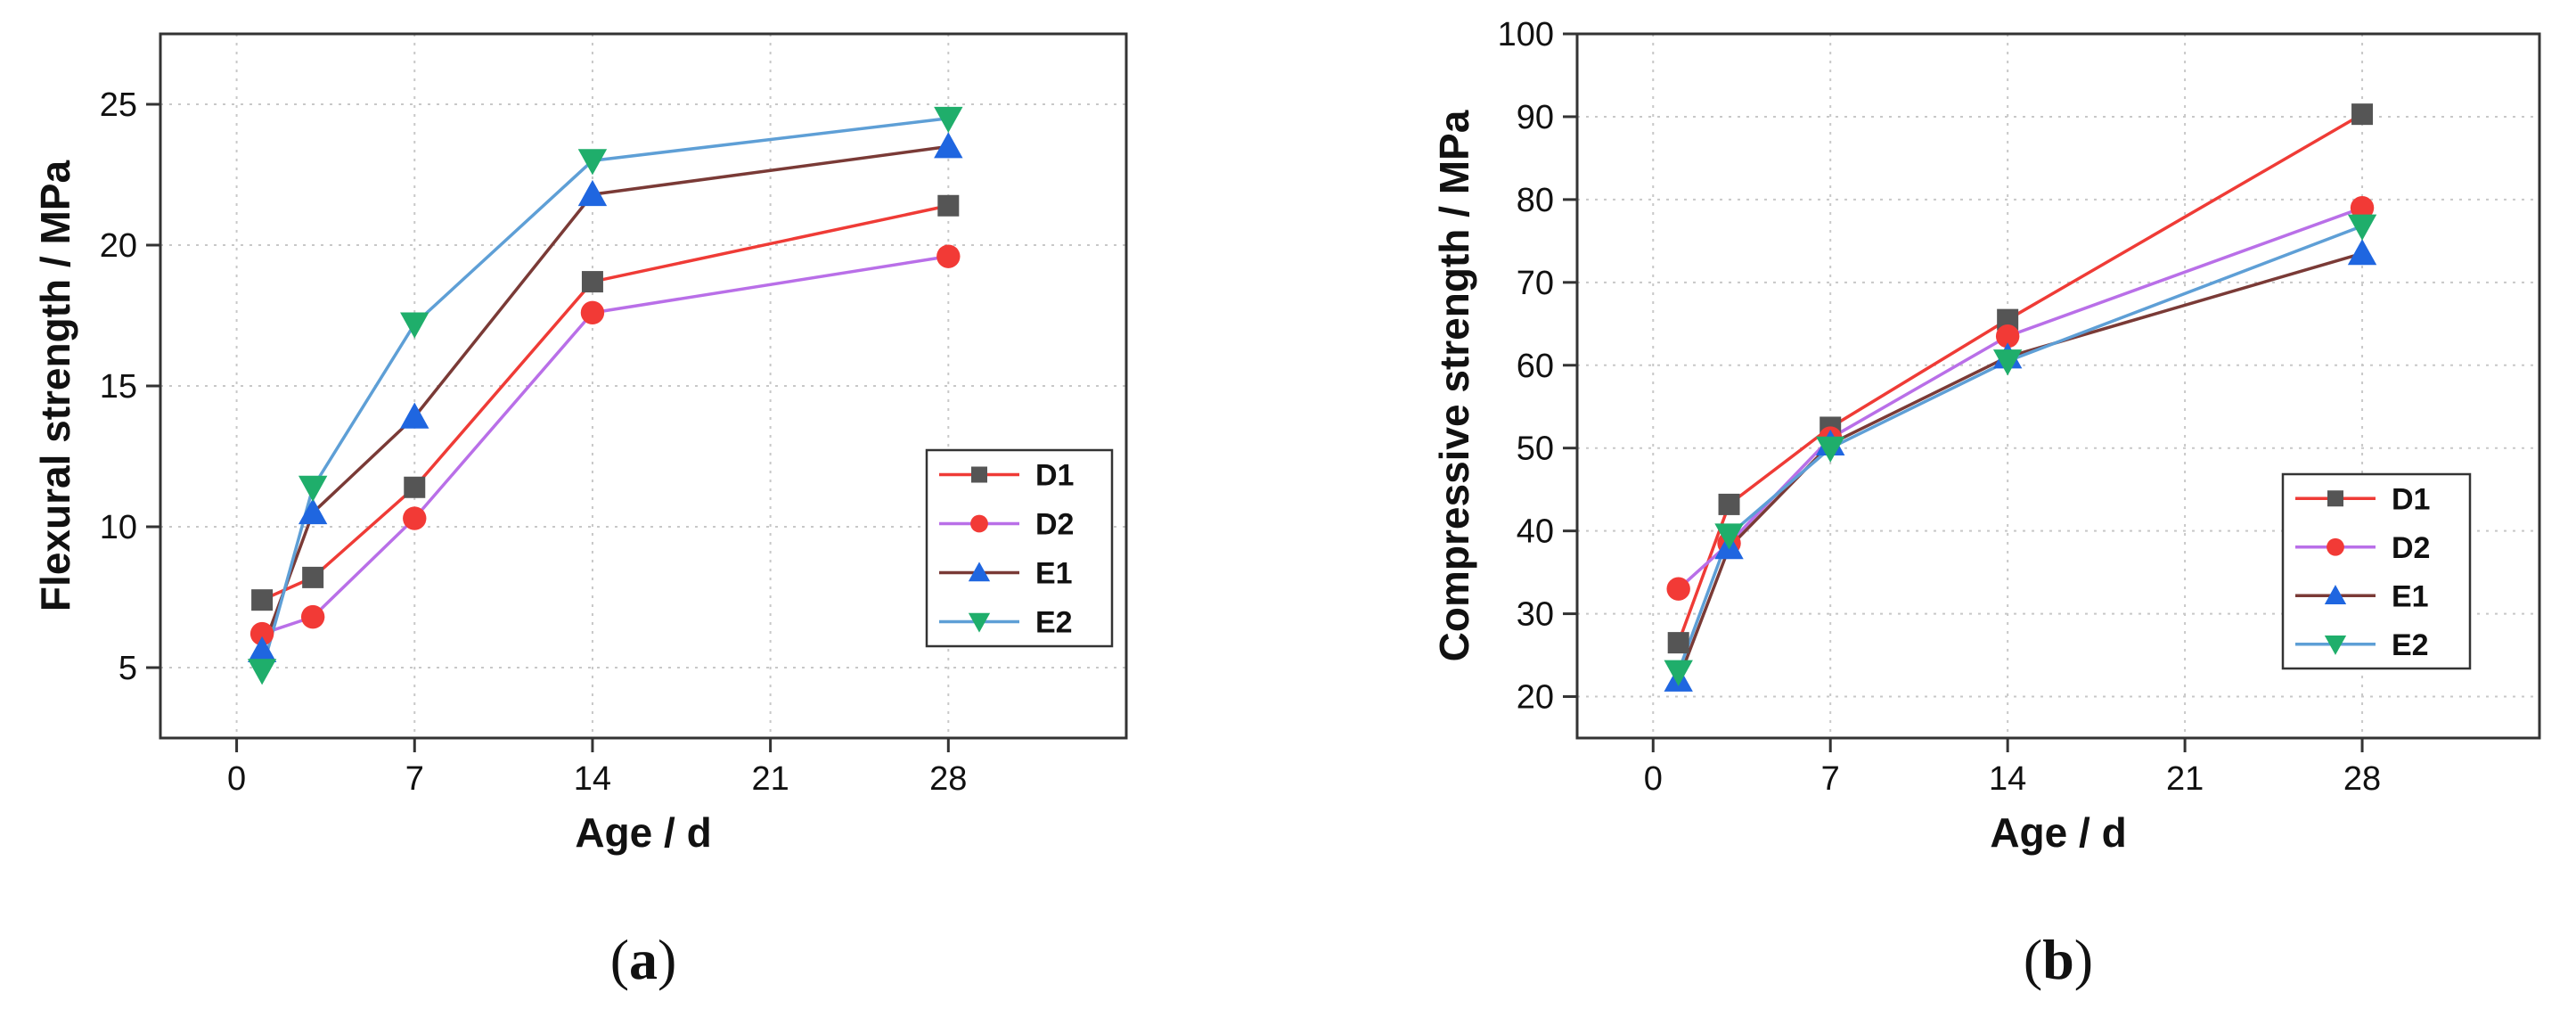 Image resolution: width=2576 pixels, height=1017 pixels. I want to click on chart-b-y-tick-label: 20, so click(1535, 698).